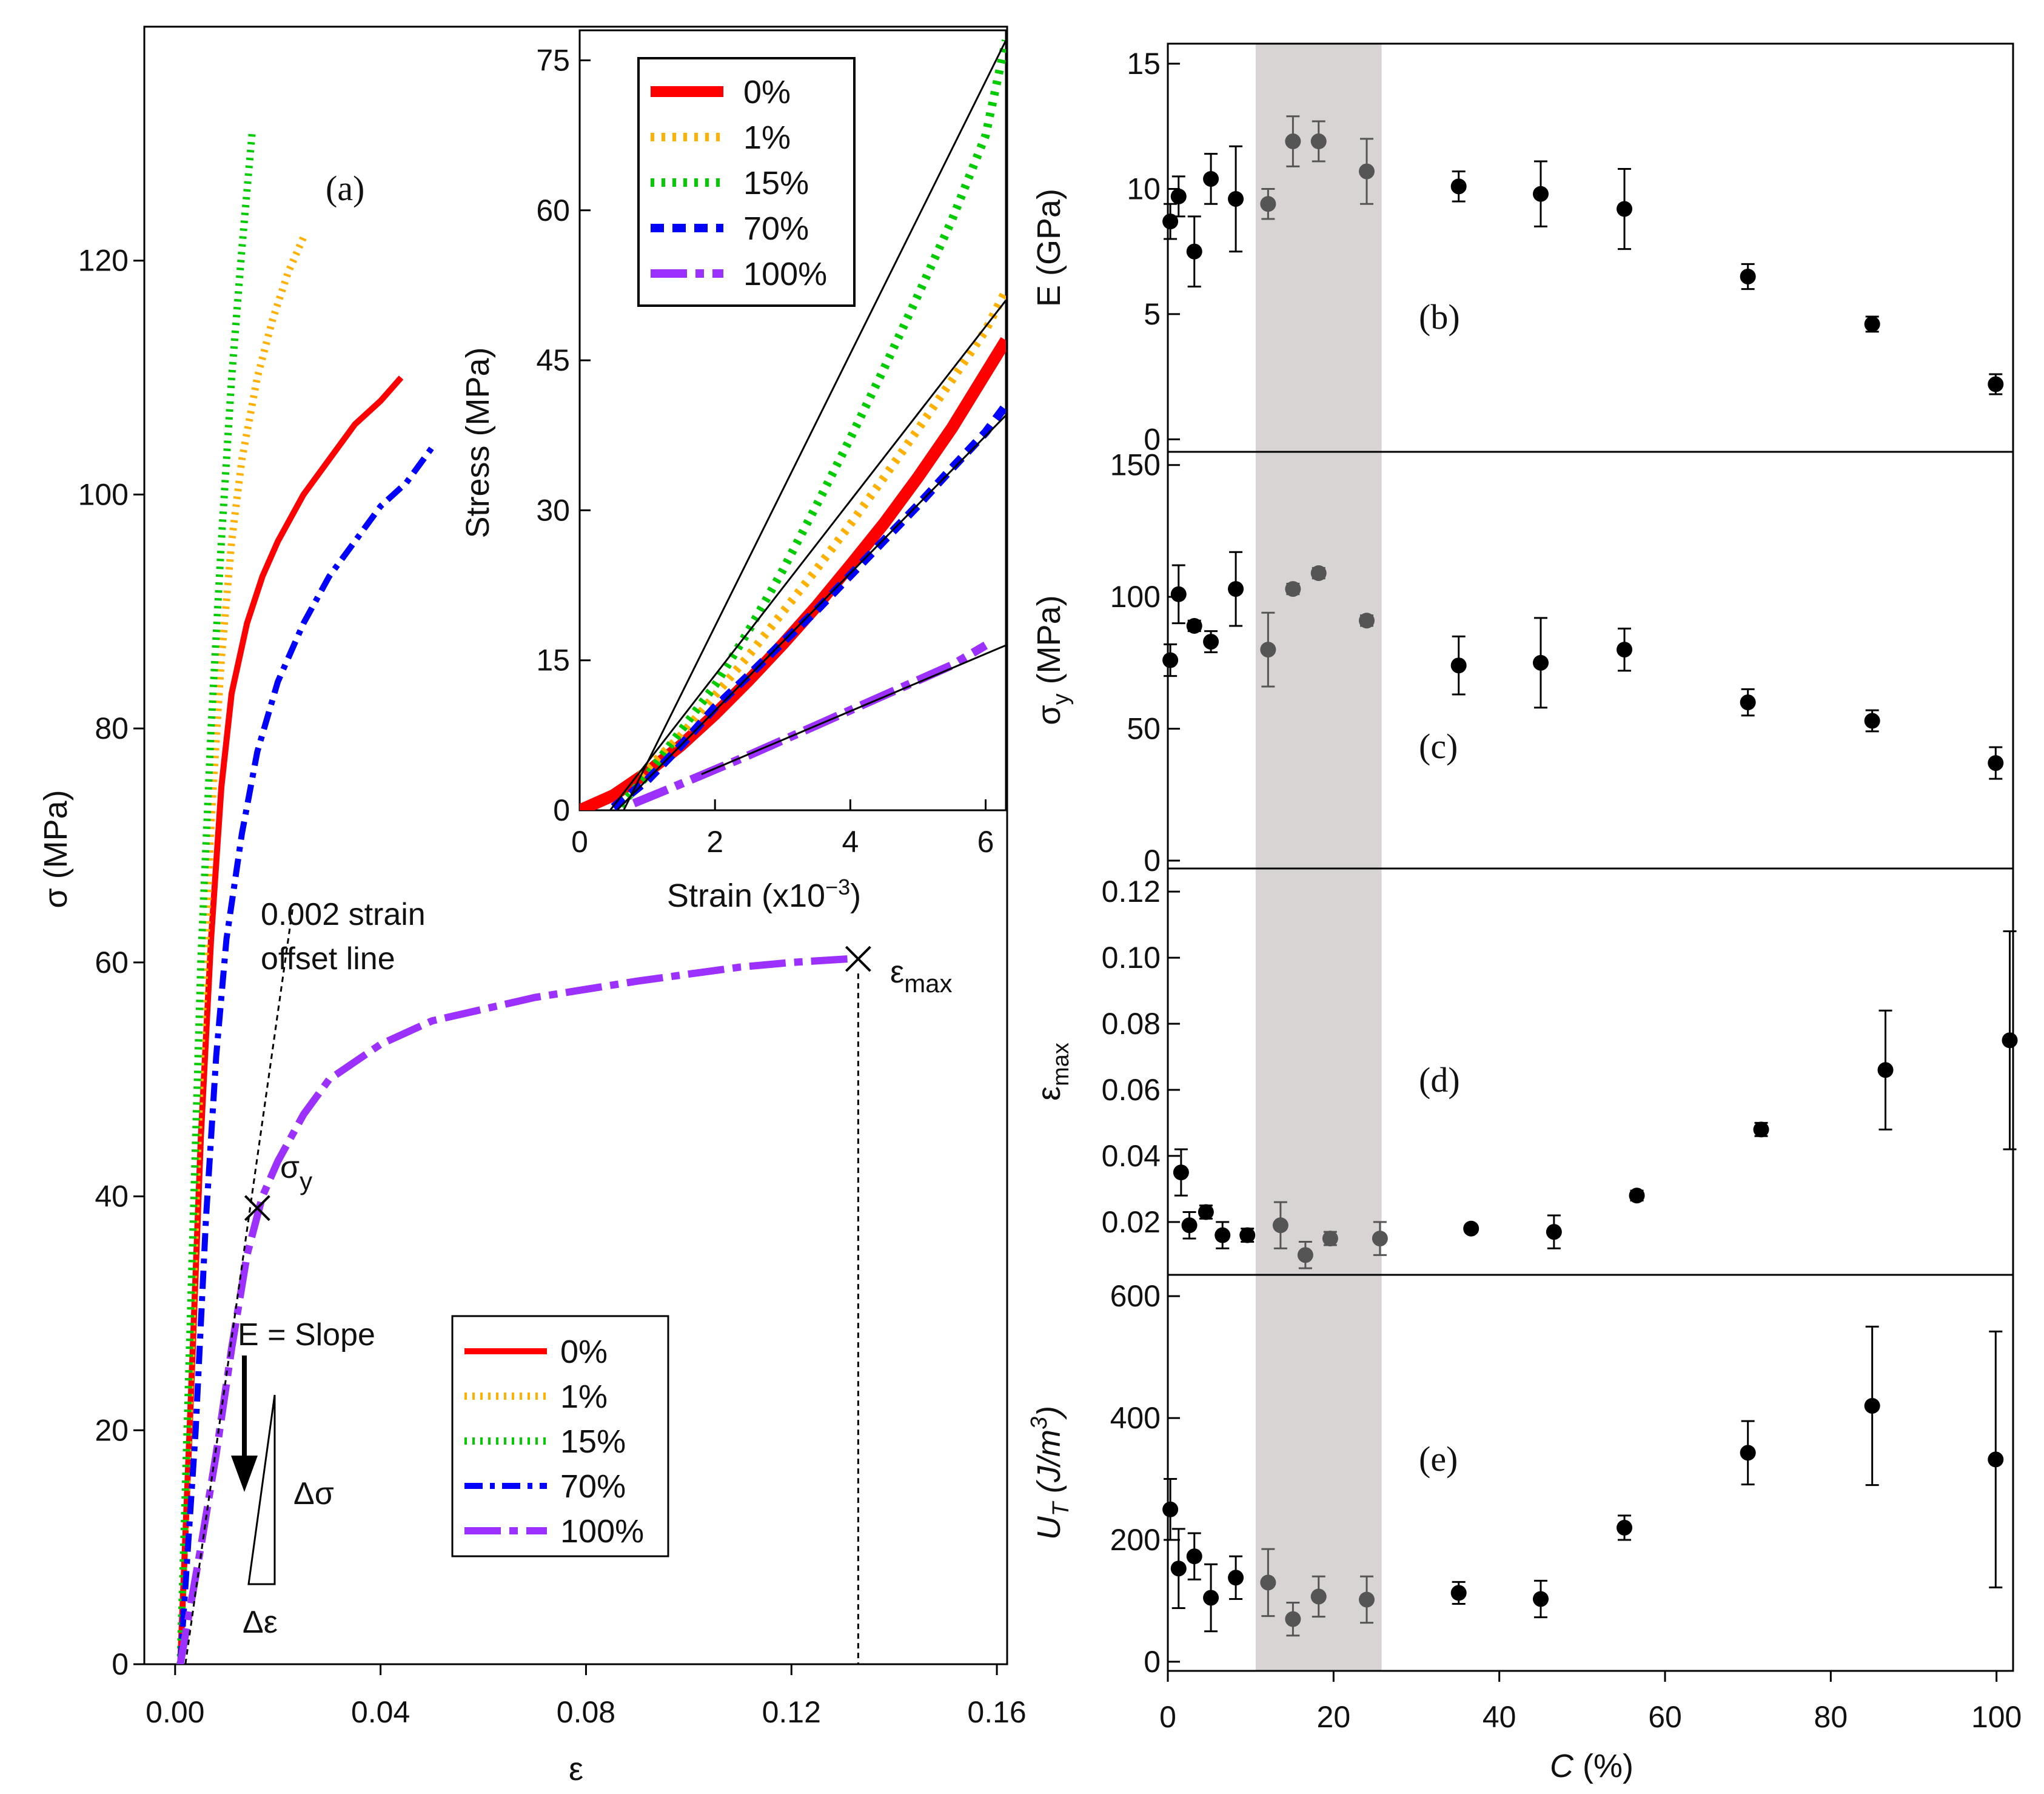  What do you see at coordinates (858, 959) in the screenshot?
I see `eps-max-marker` at bounding box center [858, 959].